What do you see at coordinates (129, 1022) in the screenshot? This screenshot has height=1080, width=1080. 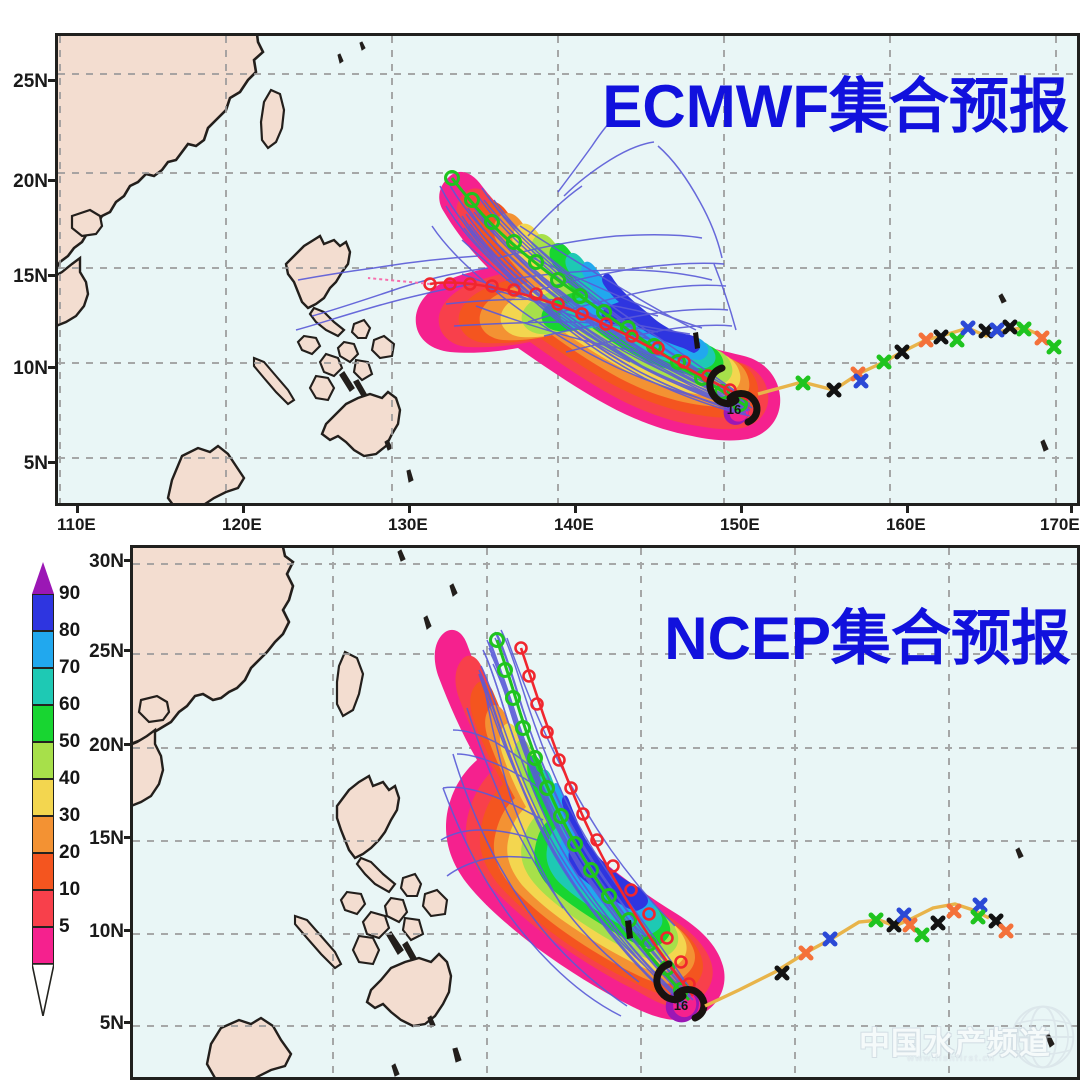 I see `ncep-ytick-mark-5n` at bounding box center [129, 1022].